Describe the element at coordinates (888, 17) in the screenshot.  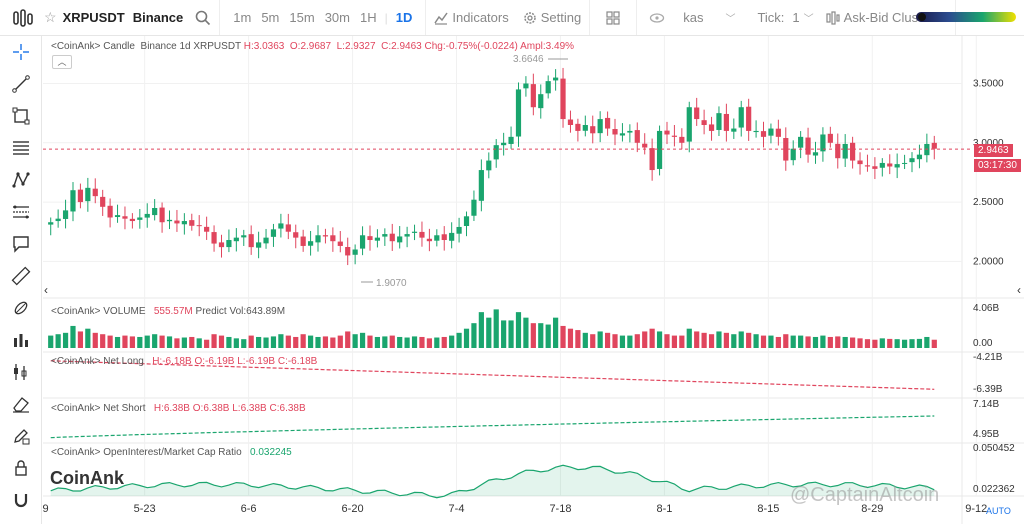
I see `ask-bid-cluster-button: Ask-Bid Cluster` at that location.